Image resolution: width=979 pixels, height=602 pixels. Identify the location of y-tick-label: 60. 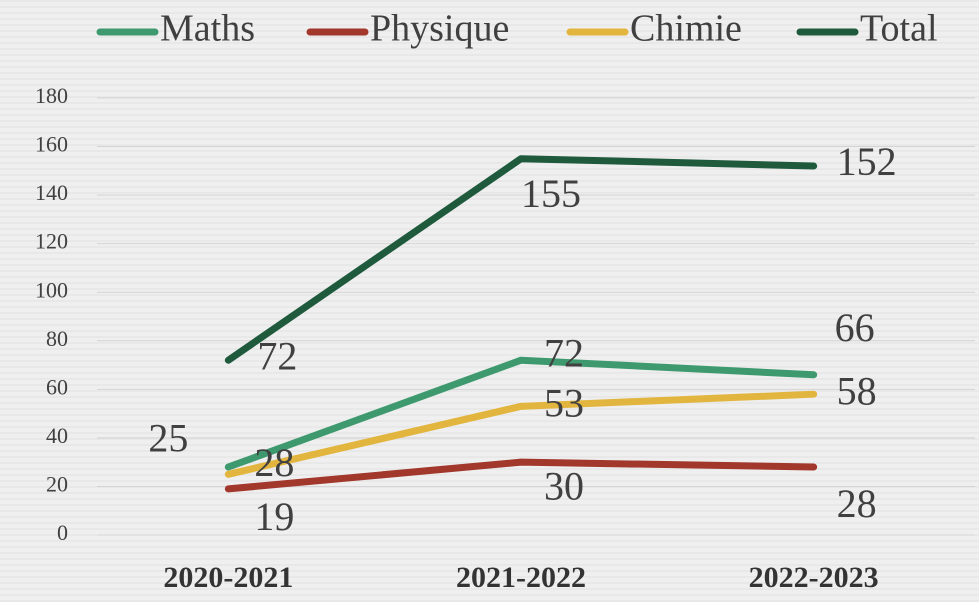
(57, 386).